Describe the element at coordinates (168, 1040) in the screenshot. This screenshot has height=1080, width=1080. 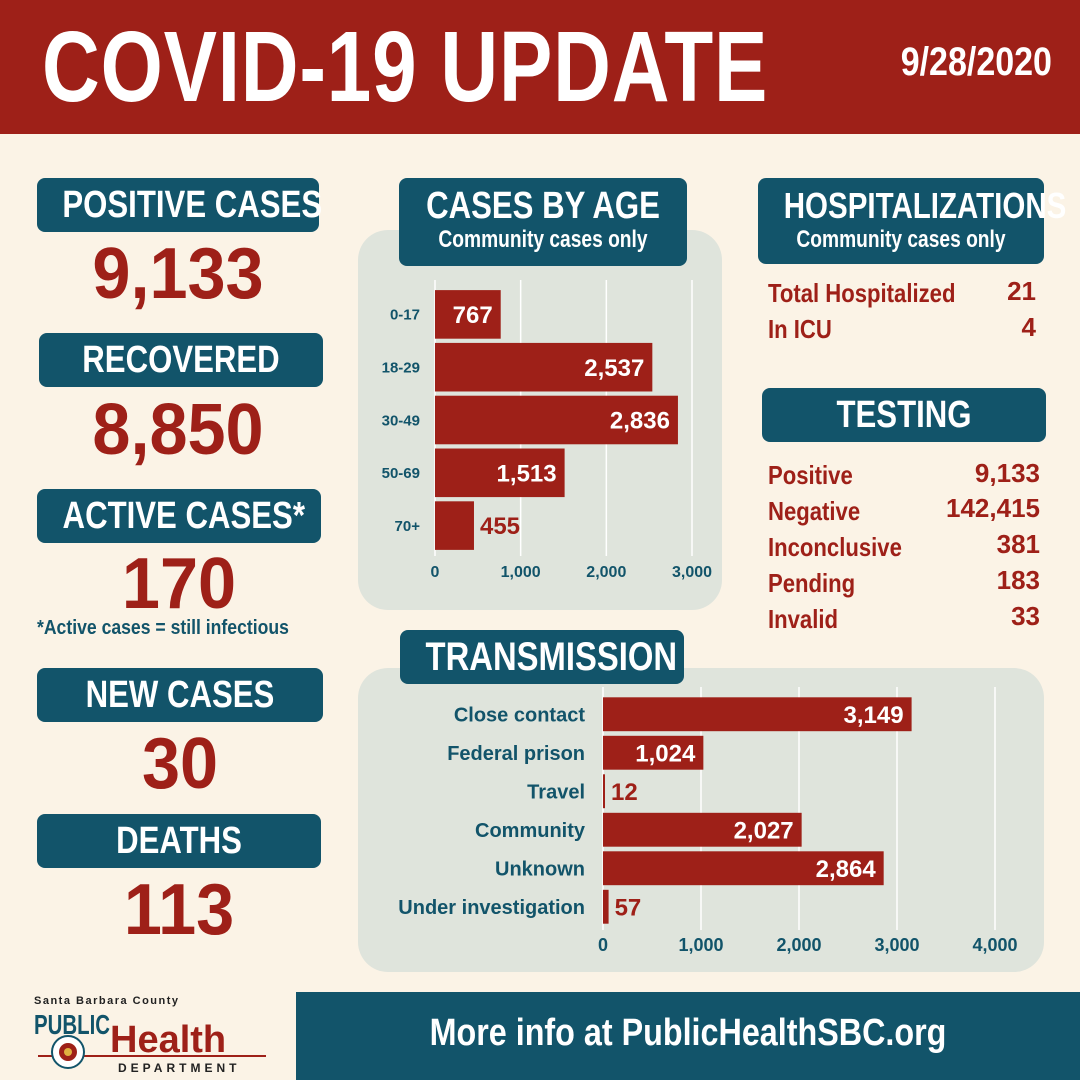
I see `svg-text: Health` at that location.